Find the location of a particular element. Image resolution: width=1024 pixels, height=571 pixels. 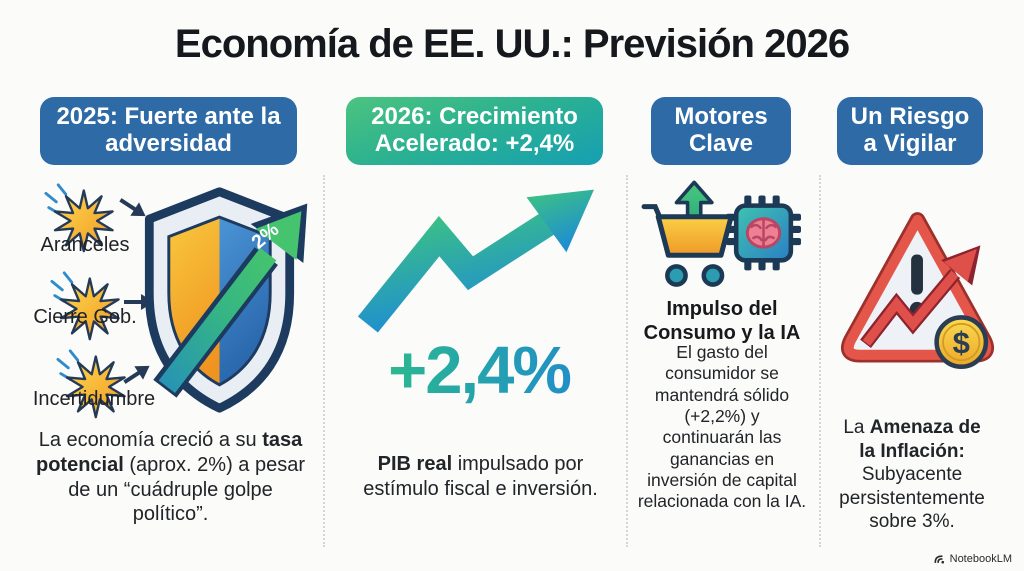

column-header-2025: 2025: Fuerte ante la adversidad is located at coordinates (168, 131).